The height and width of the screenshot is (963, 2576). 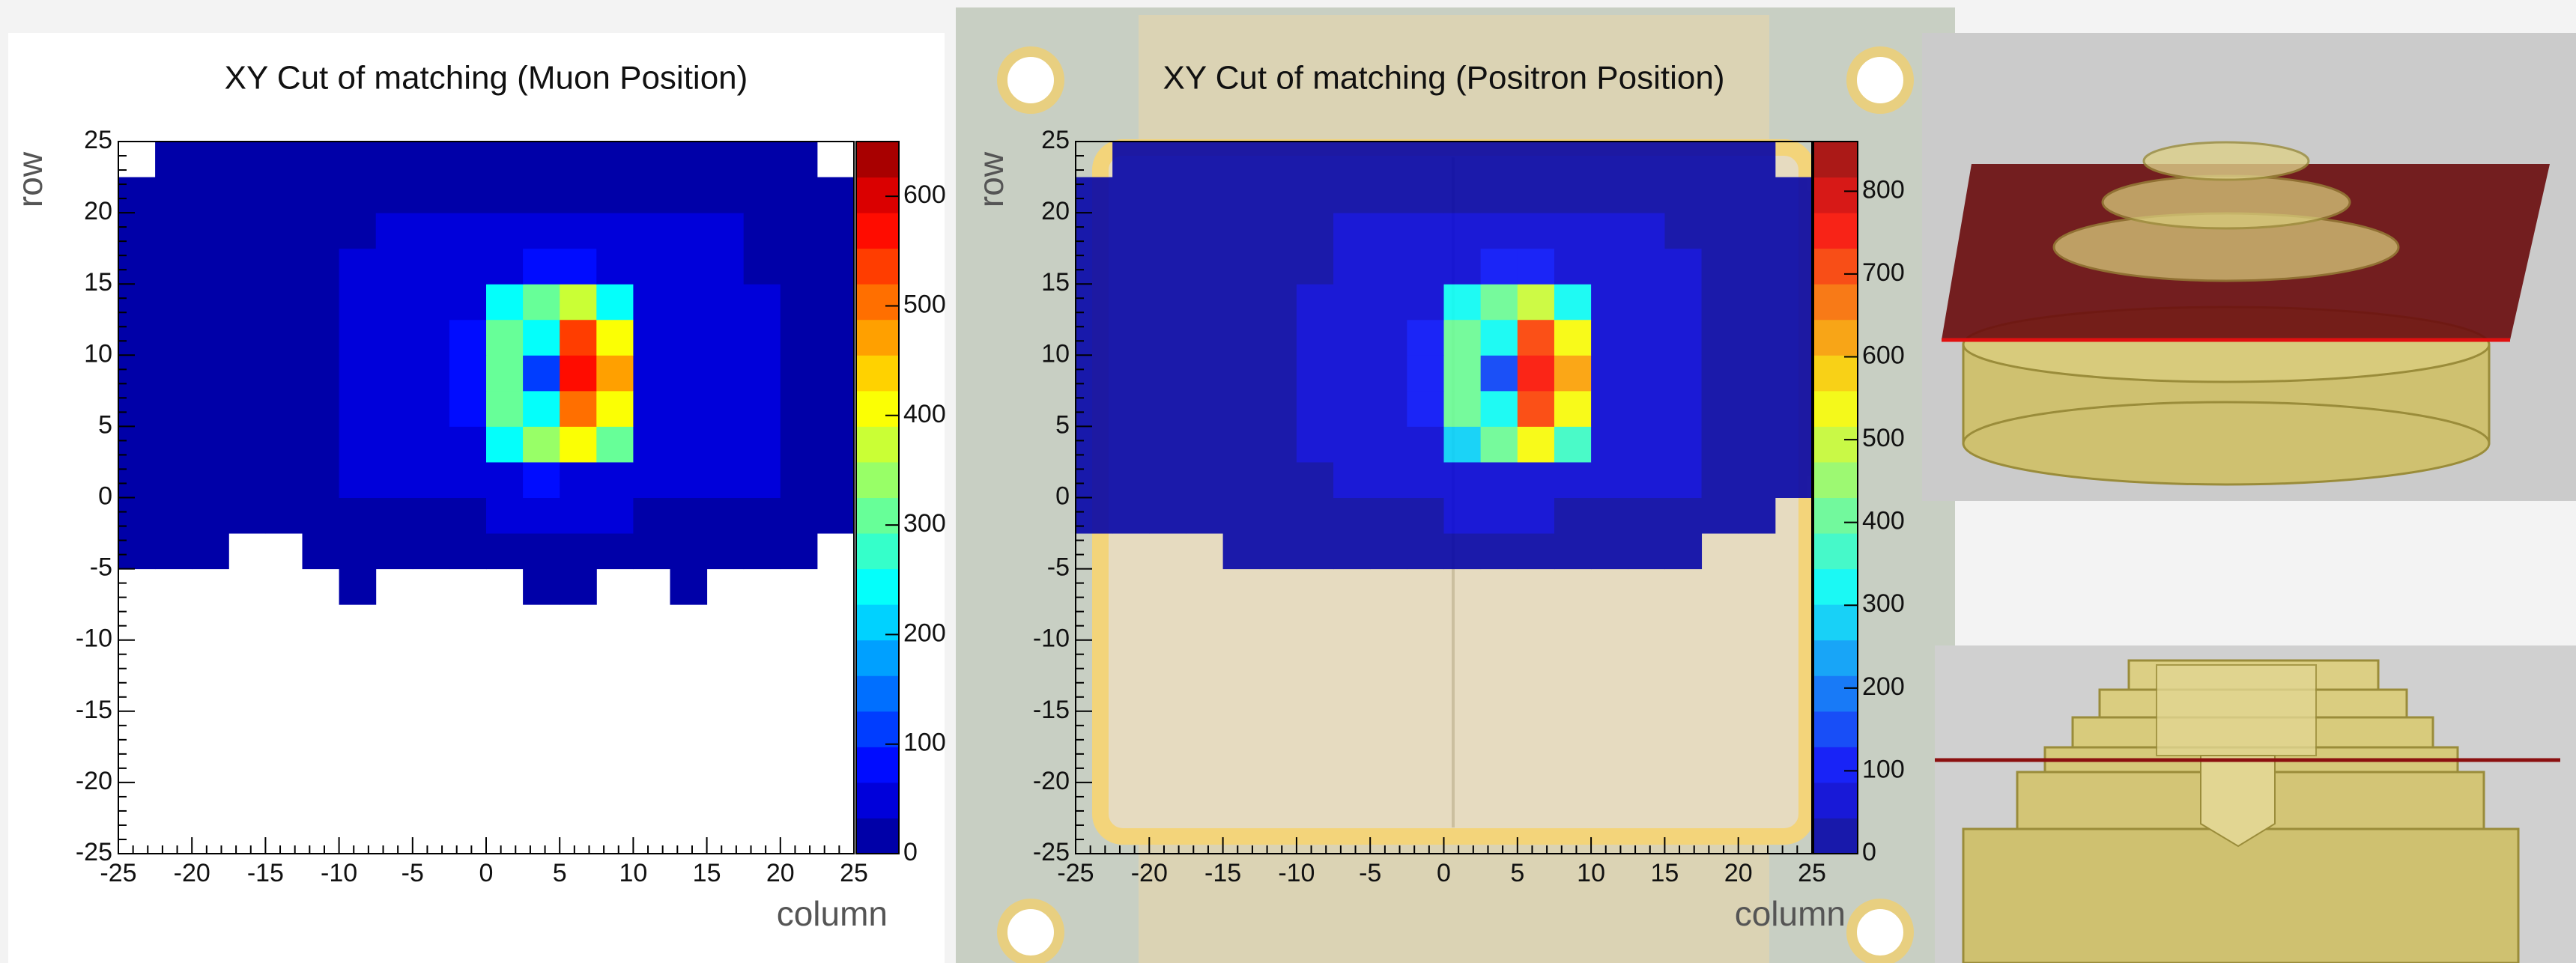 I want to click on colorbar-tick-label: 100, so click(x=924, y=743).